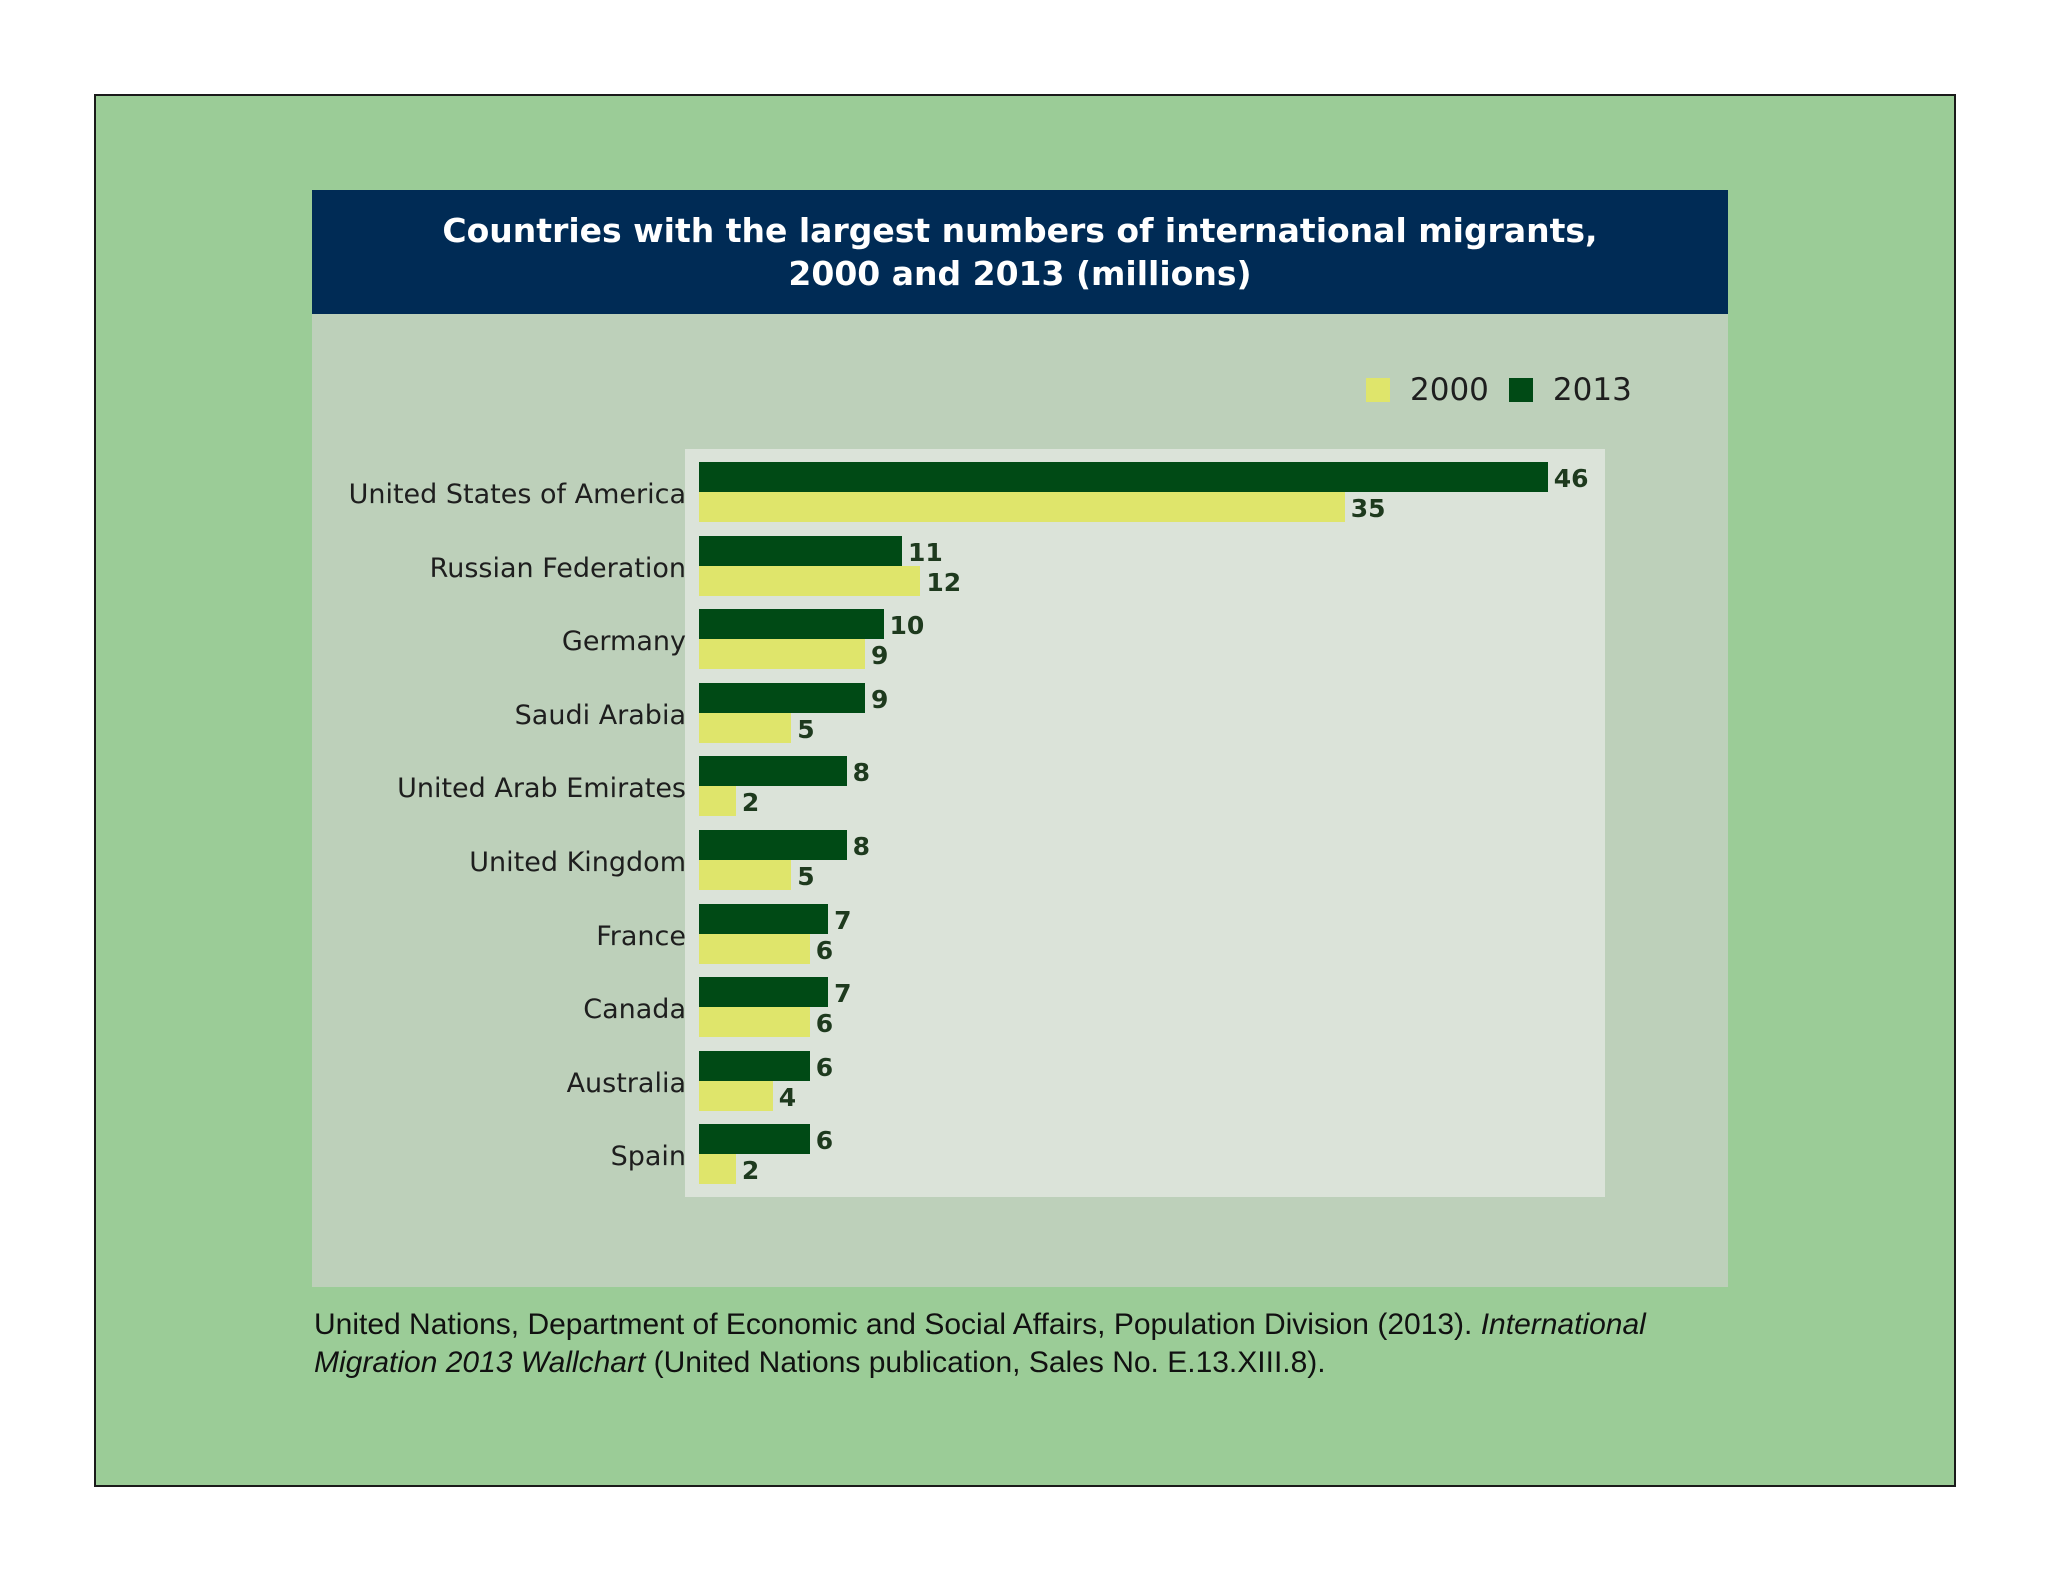 The image size is (2048, 1582). I want to click on value-label-2000-united-kingdom: 5, so click(806, 876).